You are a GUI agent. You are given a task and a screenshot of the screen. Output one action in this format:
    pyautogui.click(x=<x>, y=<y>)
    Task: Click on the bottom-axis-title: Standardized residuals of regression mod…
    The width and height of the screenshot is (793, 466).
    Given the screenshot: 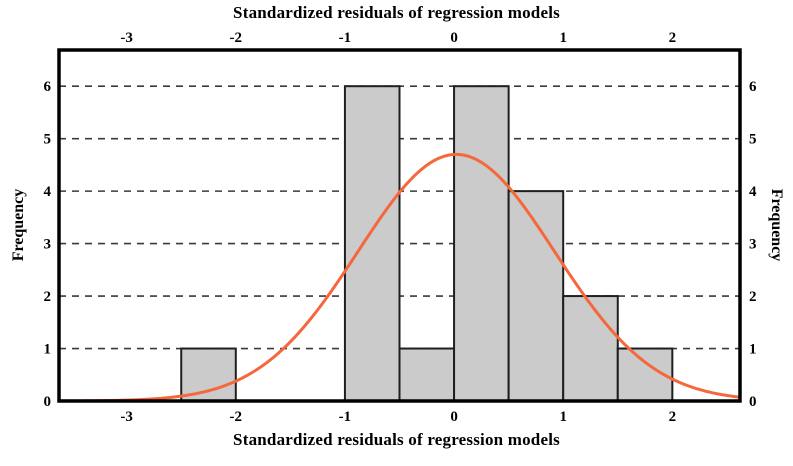 What is the action you would take?
    pyautogui.click(x=396, y=439)
    